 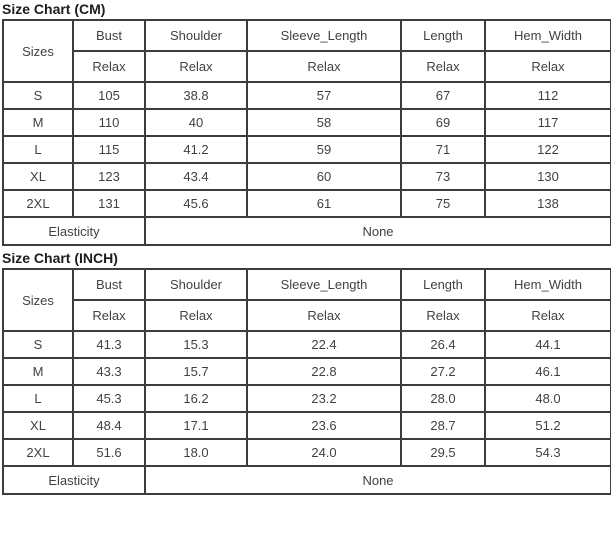 I want to click on value-cell: 123, so click(x=109, y=176).